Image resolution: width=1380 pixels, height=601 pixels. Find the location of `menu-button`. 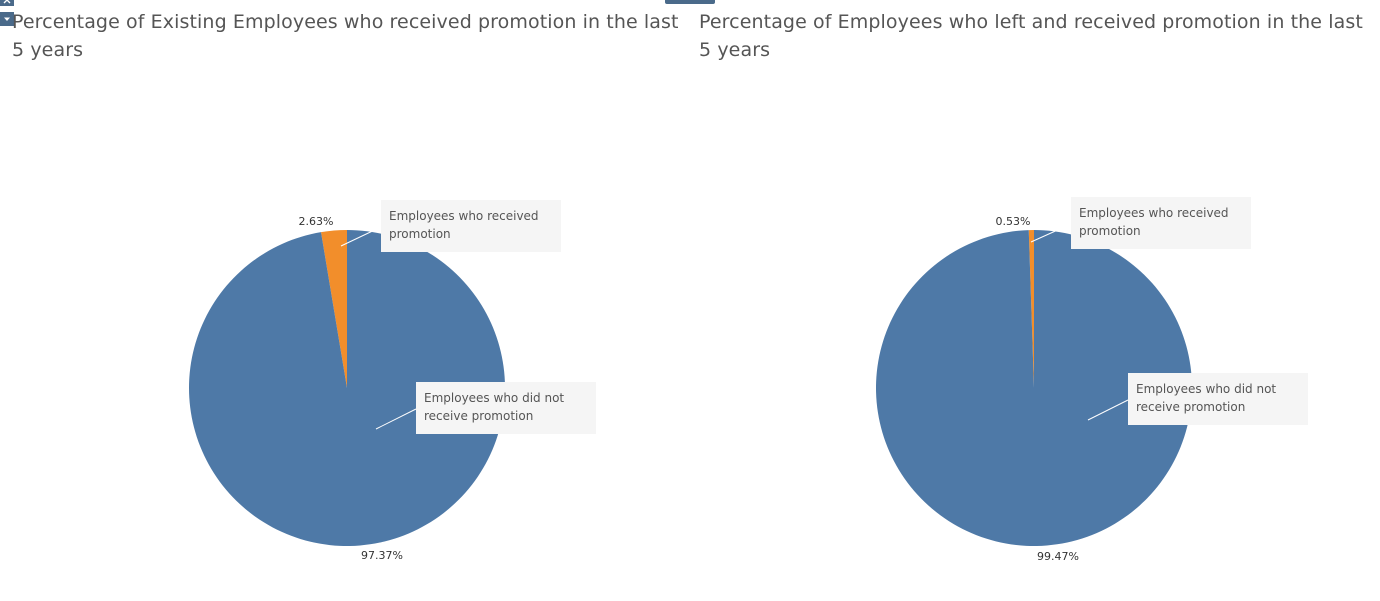

menu-button is located at coordinates (7, 19).